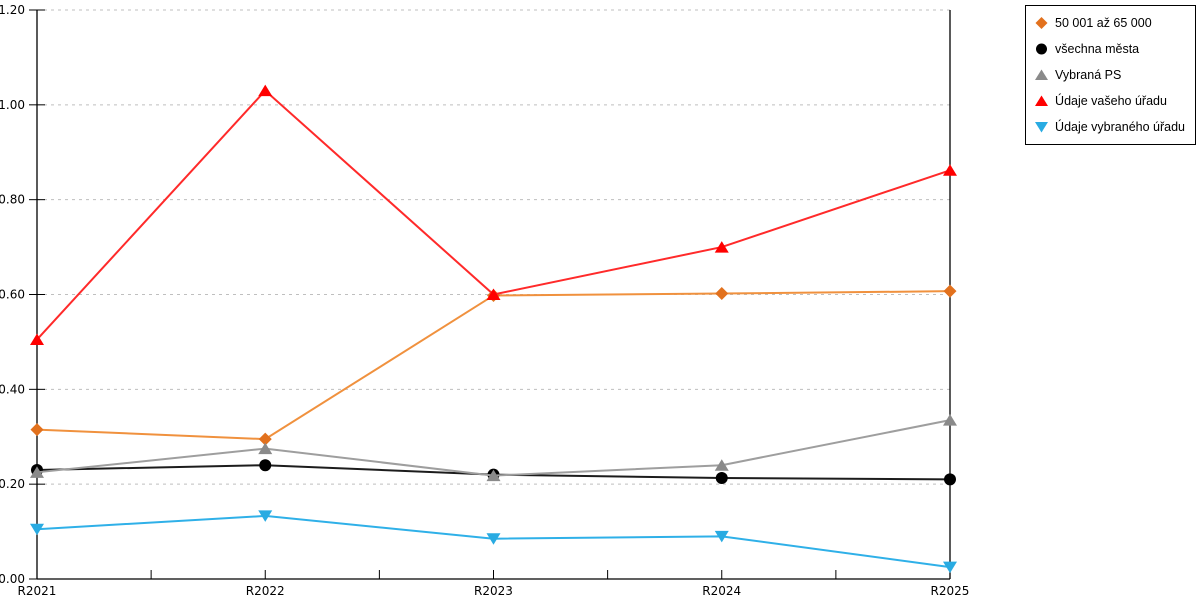 The height and width of the screenshot is (600, 1200). Describe the element at coordinates (1088, 75) in the screenshot. I see `legend-label: Vybraná PS` at that location.